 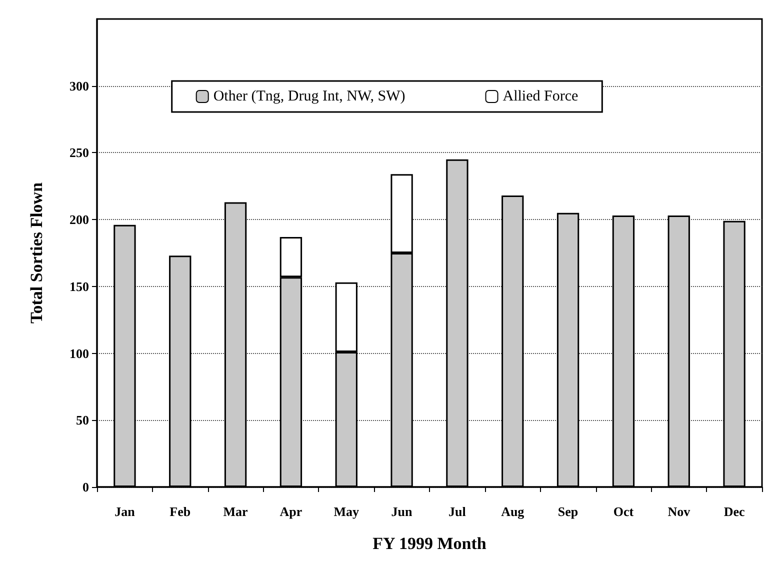 What do you see at coordinates (85, 487) in the screenshot?
I see `y-tick-label: 0` at bounding box center [85, 487].